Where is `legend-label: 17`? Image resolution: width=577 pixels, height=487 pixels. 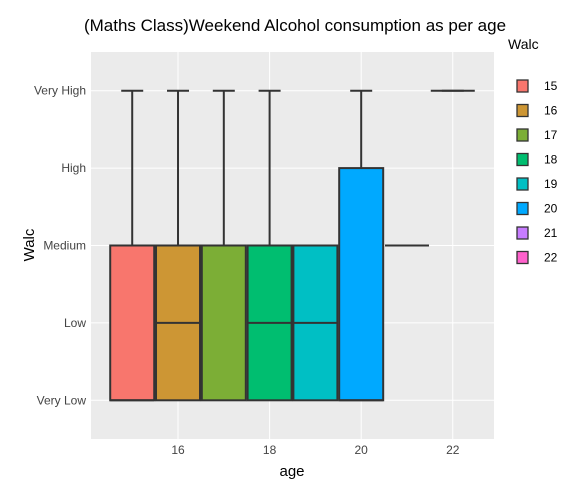 legend-label: 17 is located at coordinates (551, 135).